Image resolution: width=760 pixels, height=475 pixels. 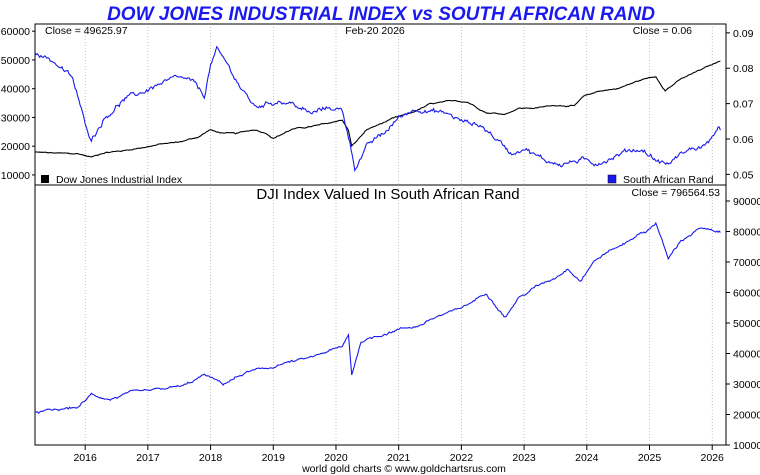 I want to click on top-right-axis: 0.09 0.08 0.07 0.06 0.05, so click(x=740, y=104).